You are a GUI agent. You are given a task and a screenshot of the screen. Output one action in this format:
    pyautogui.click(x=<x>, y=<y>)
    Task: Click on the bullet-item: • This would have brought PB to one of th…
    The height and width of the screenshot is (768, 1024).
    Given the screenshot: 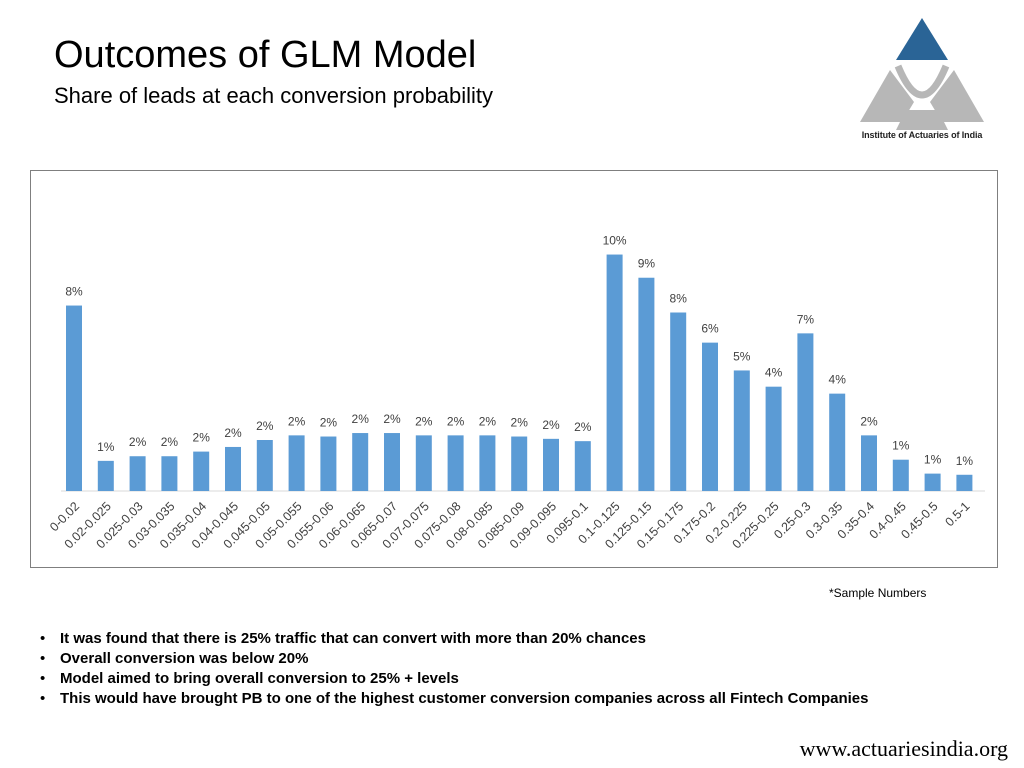 What is the action you would take?
    pyautogui.click(x=454, y=699)
    